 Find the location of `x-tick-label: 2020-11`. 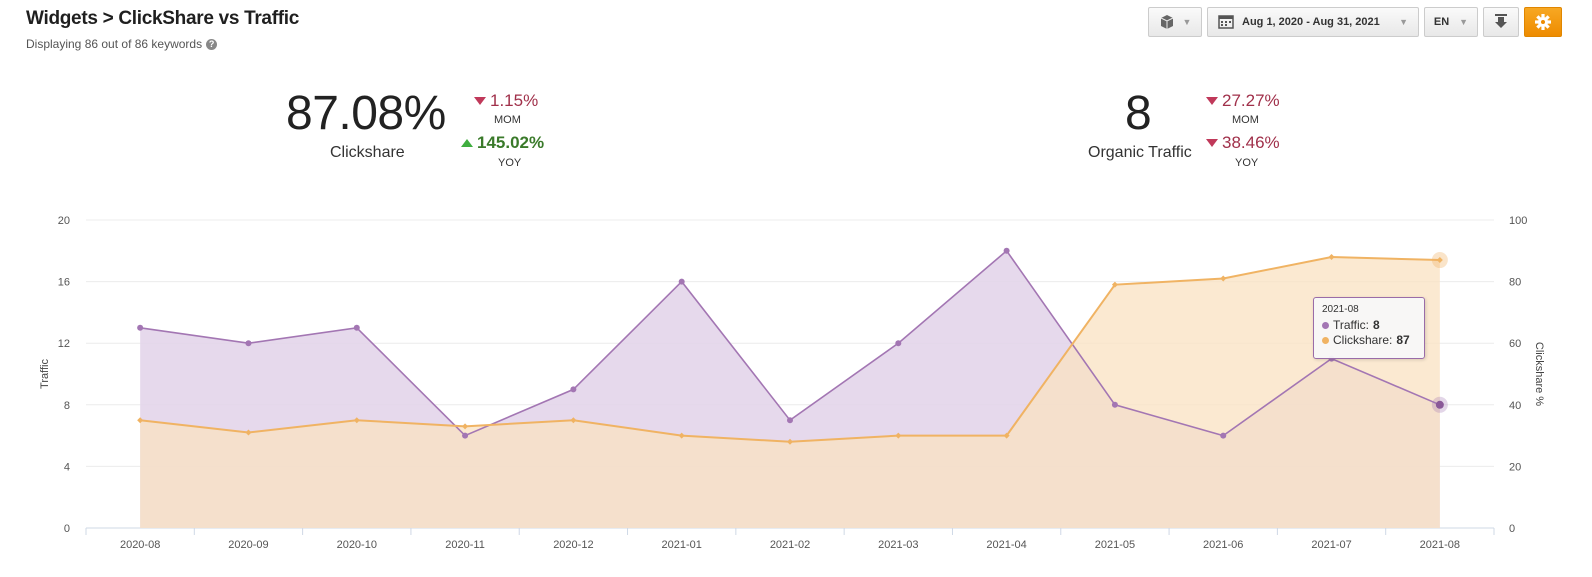

x-tick-label: 2020-11 is located at coordinates (465, 545).